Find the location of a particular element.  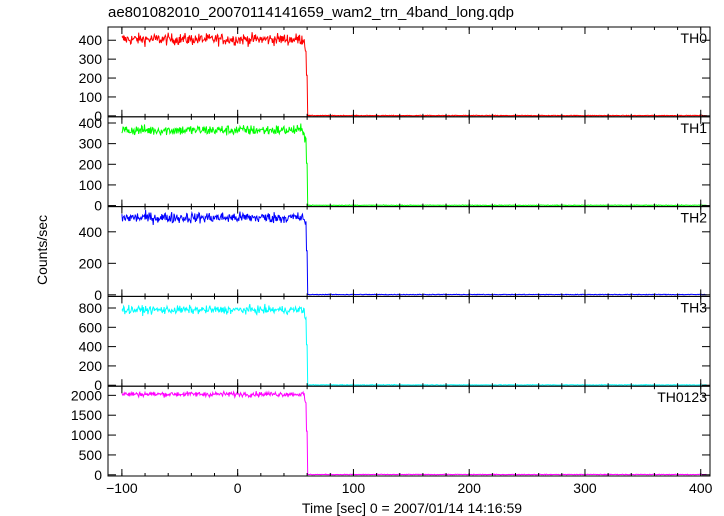

x-axis-title: Time [sec] 0 = 2007/01/14 14:16:59 is located at coordinates (412, 508).